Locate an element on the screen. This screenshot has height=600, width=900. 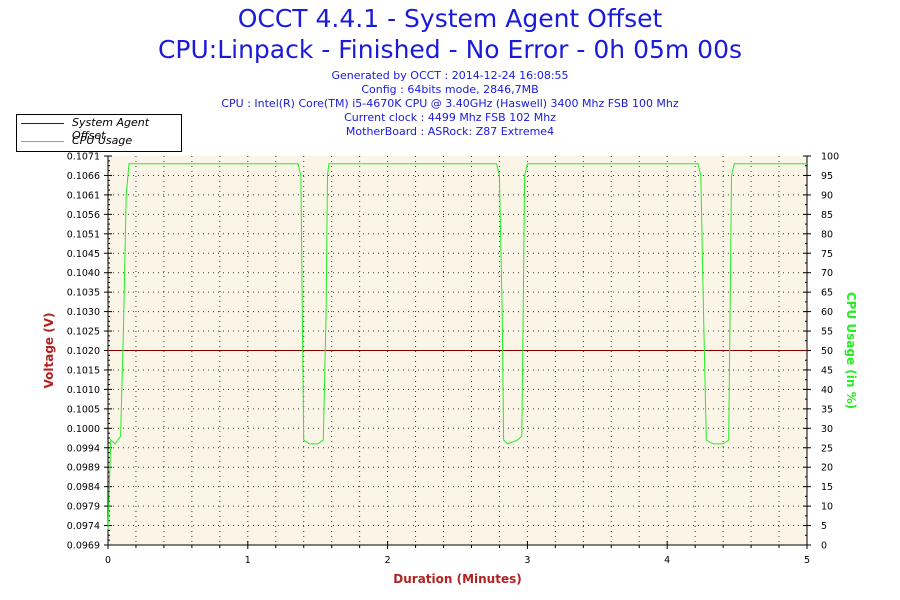
y-left-tick-label: 0.0989 is located at coordinates (83, 468).